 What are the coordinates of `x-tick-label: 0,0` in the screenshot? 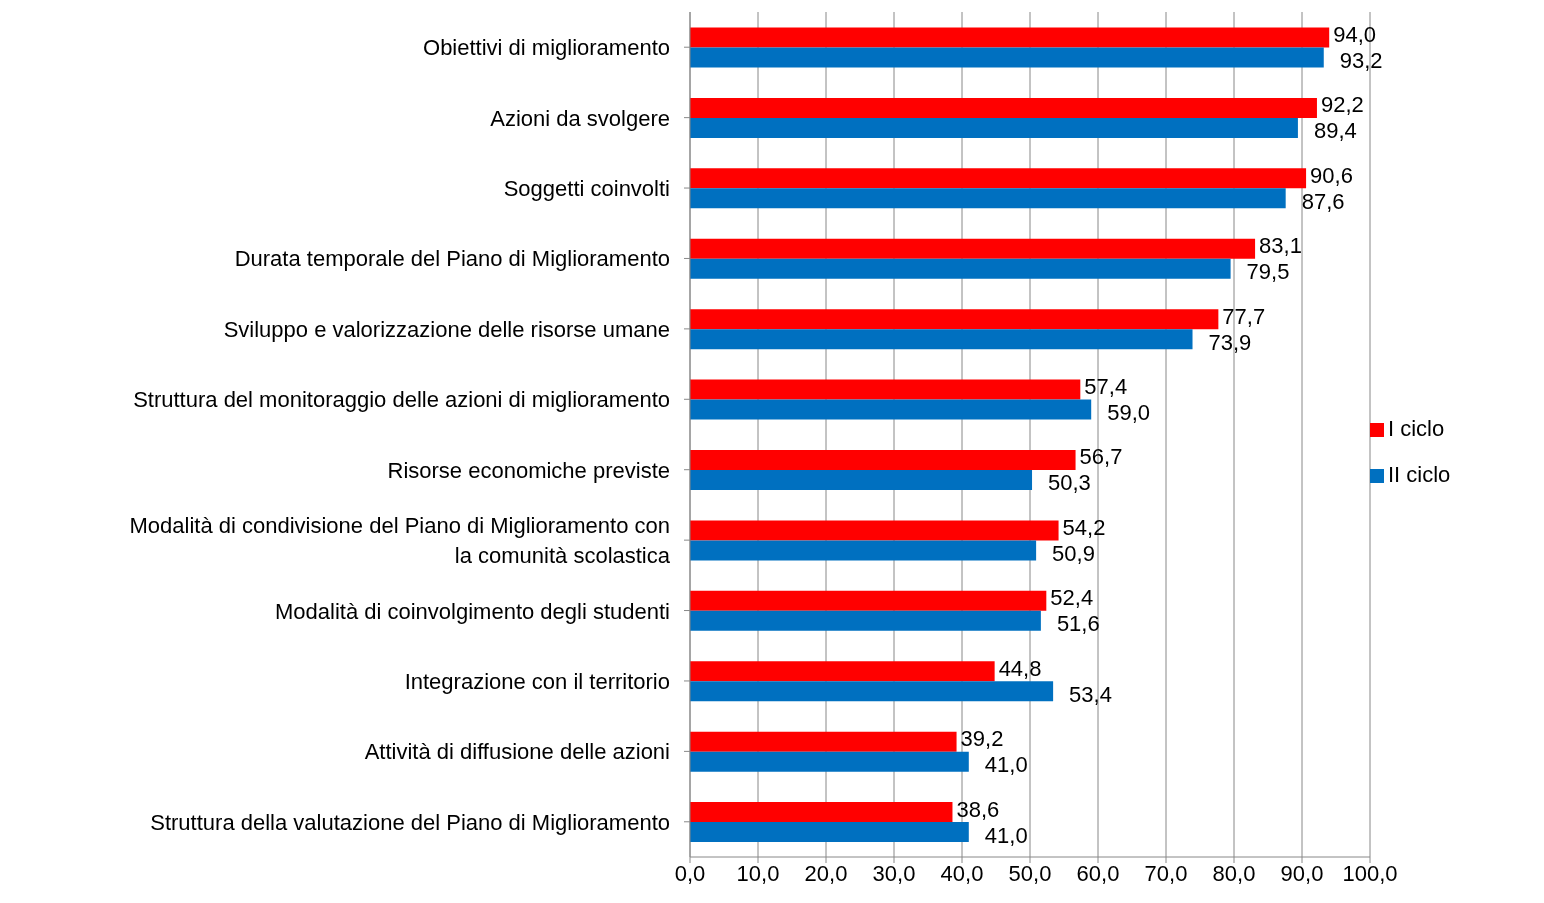 It's located at (690, 873).